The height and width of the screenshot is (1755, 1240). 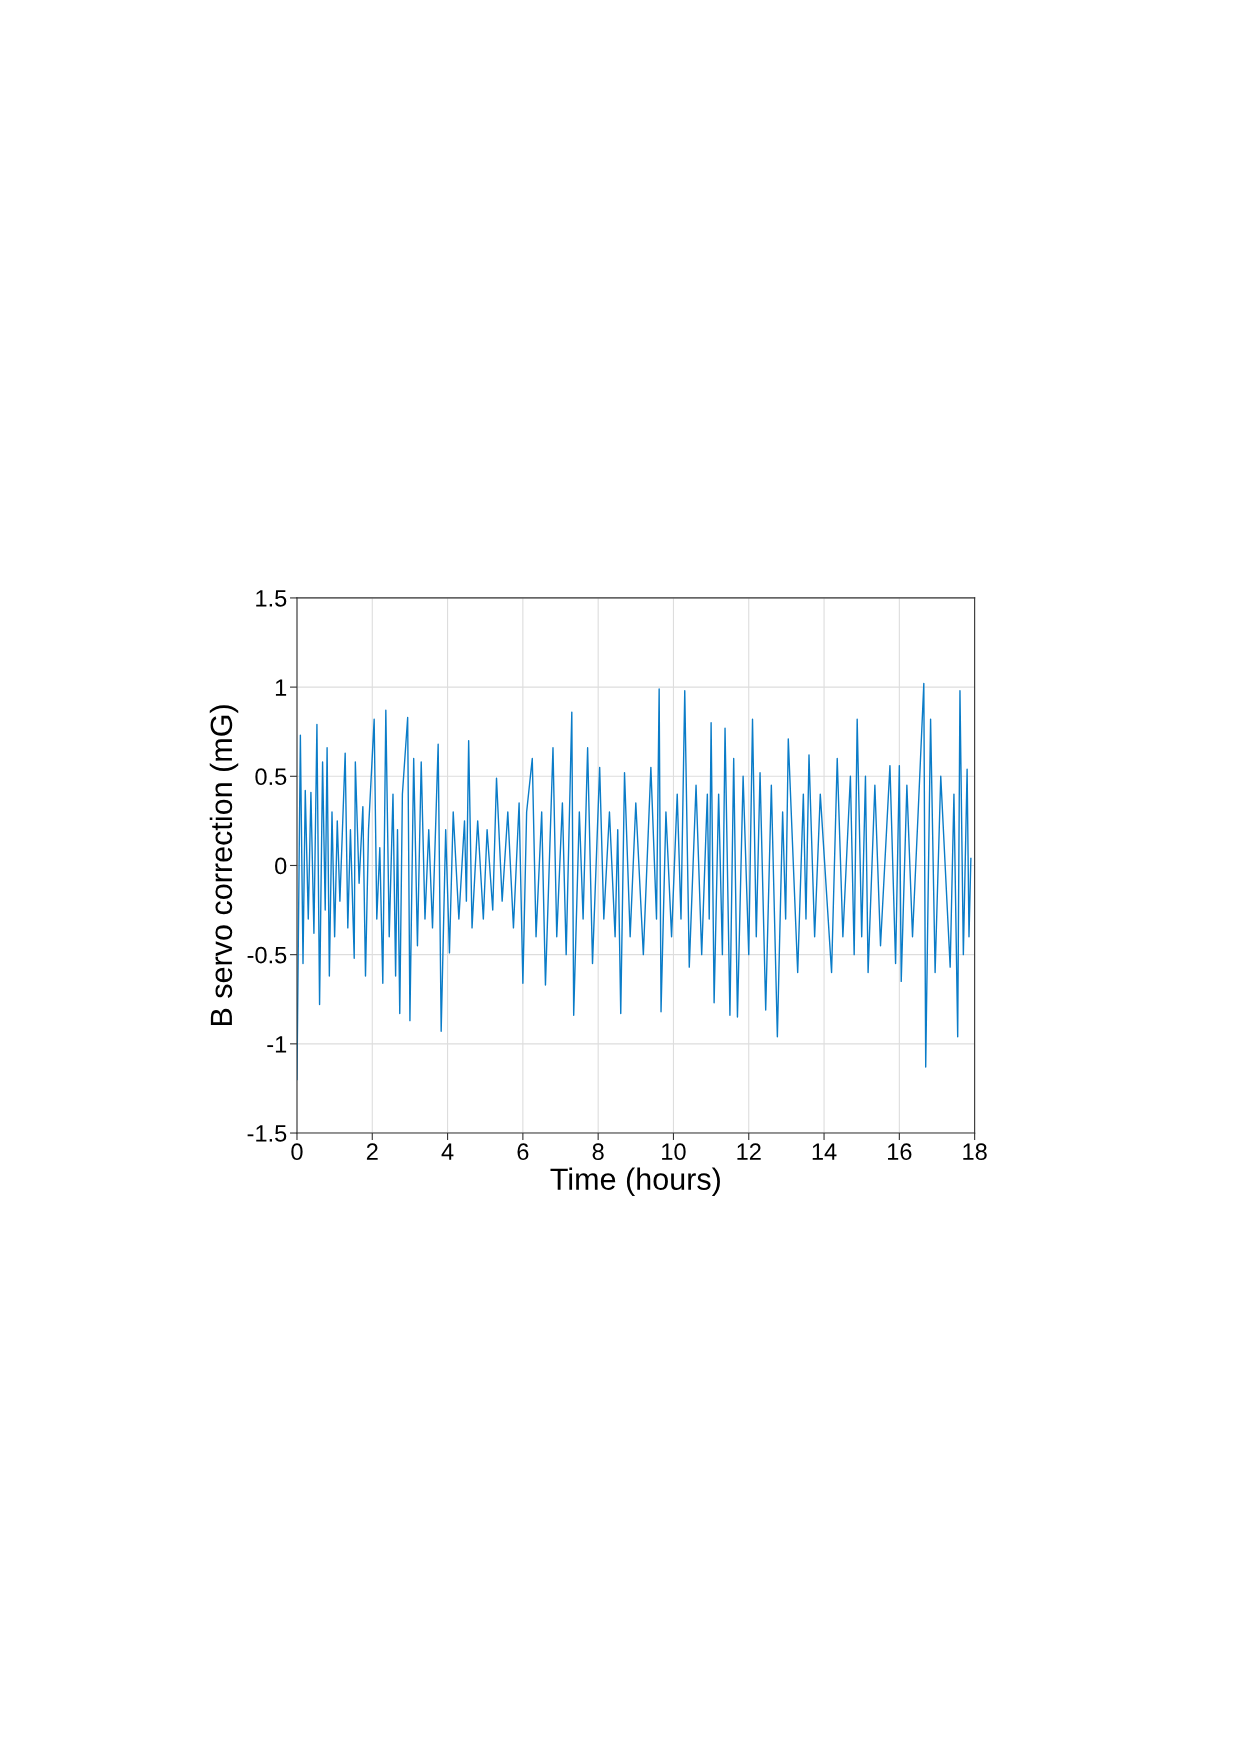 I want to click on x-tick-label: 4, so click(x=447, y=1151).